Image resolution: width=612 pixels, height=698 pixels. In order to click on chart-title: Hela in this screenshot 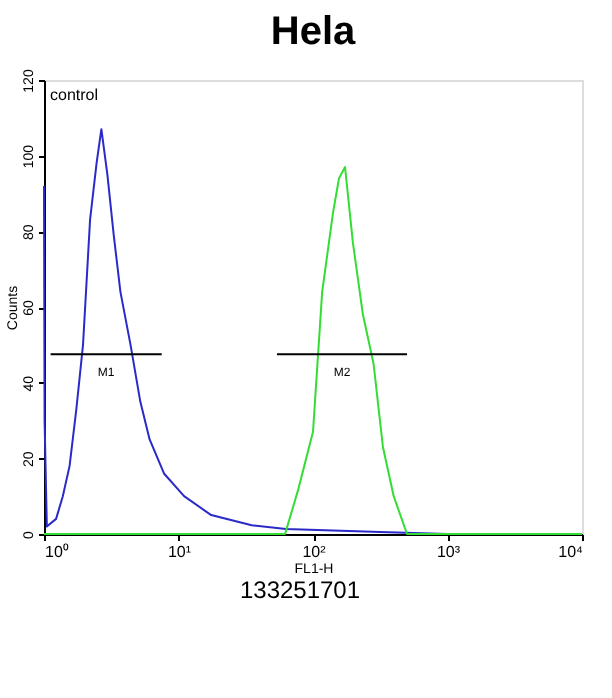, I will do `click(313, 32)`.